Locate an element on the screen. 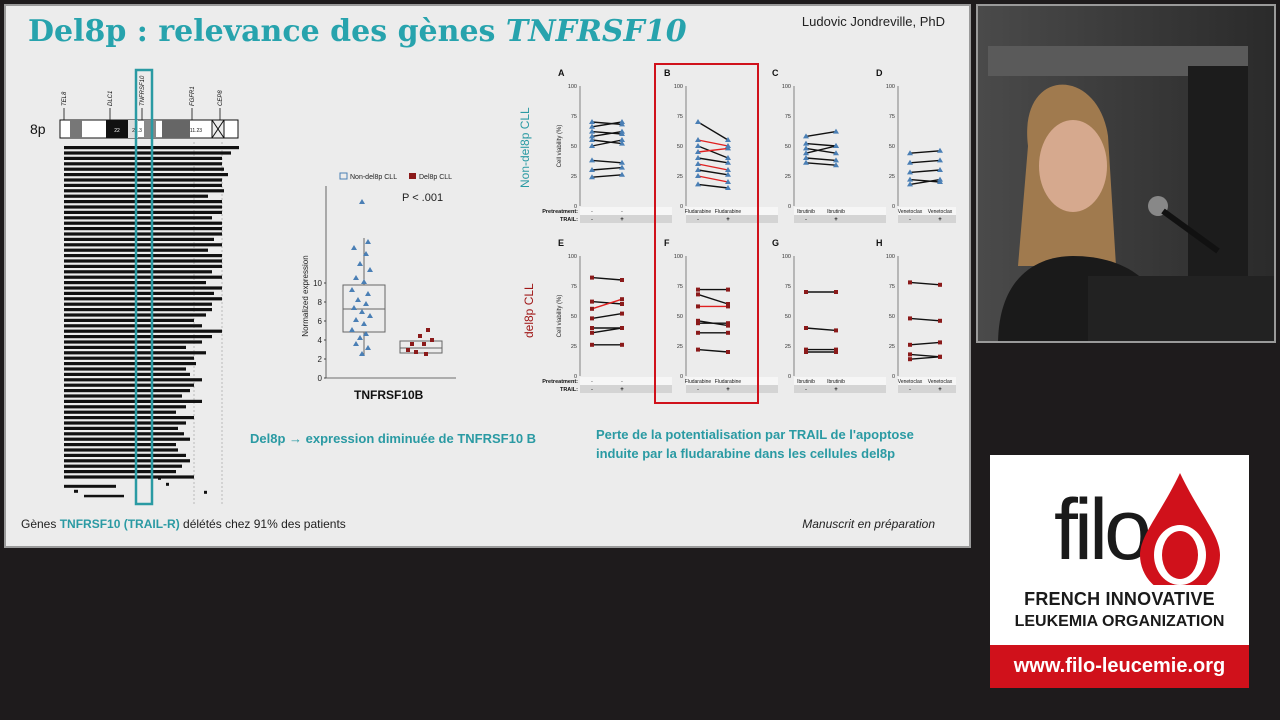  chromosome-ideogram is located at coordinates (149, 129).